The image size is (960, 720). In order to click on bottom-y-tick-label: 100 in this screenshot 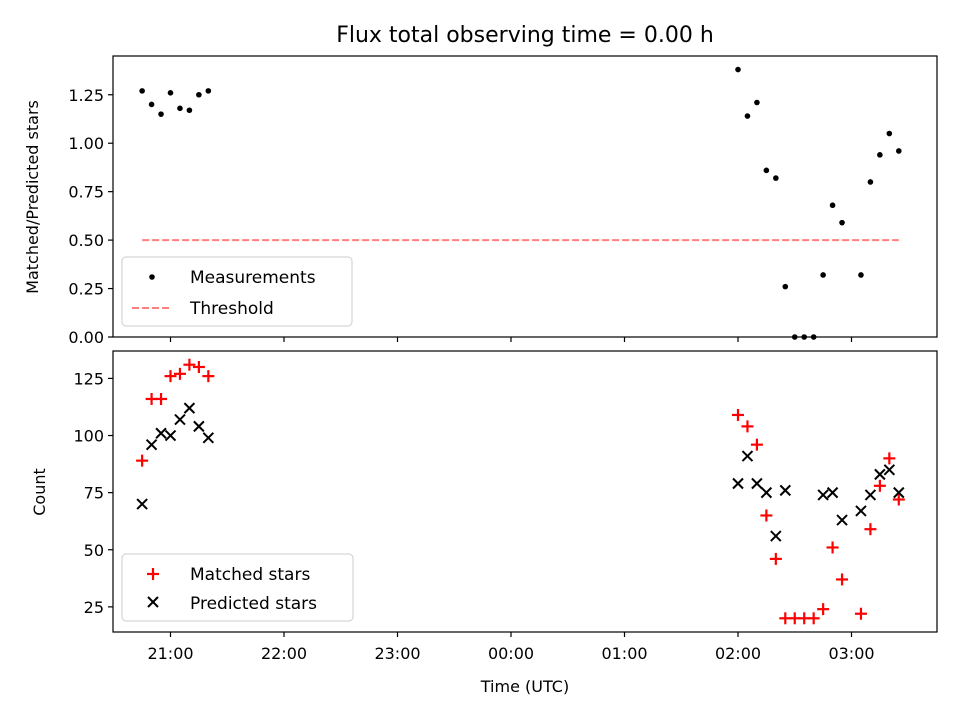, I will do `click(88, 436)`.